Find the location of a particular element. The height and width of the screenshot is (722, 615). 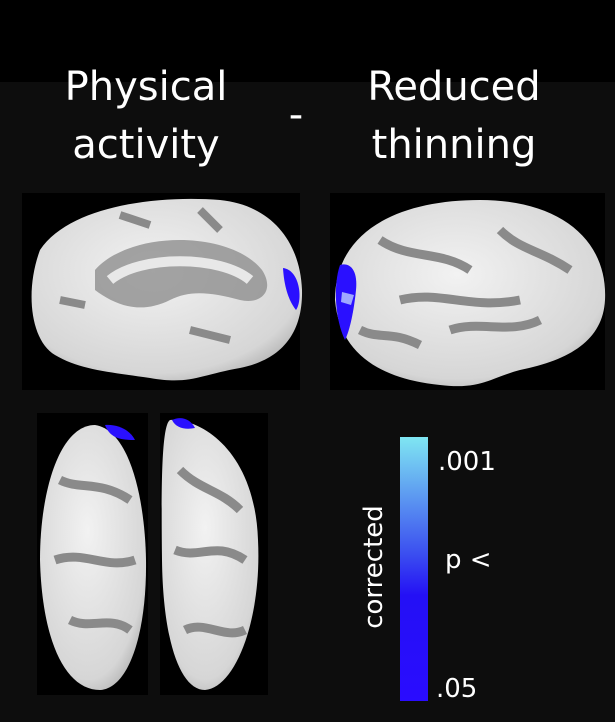

colorbar is located at coordinates (414, 569).